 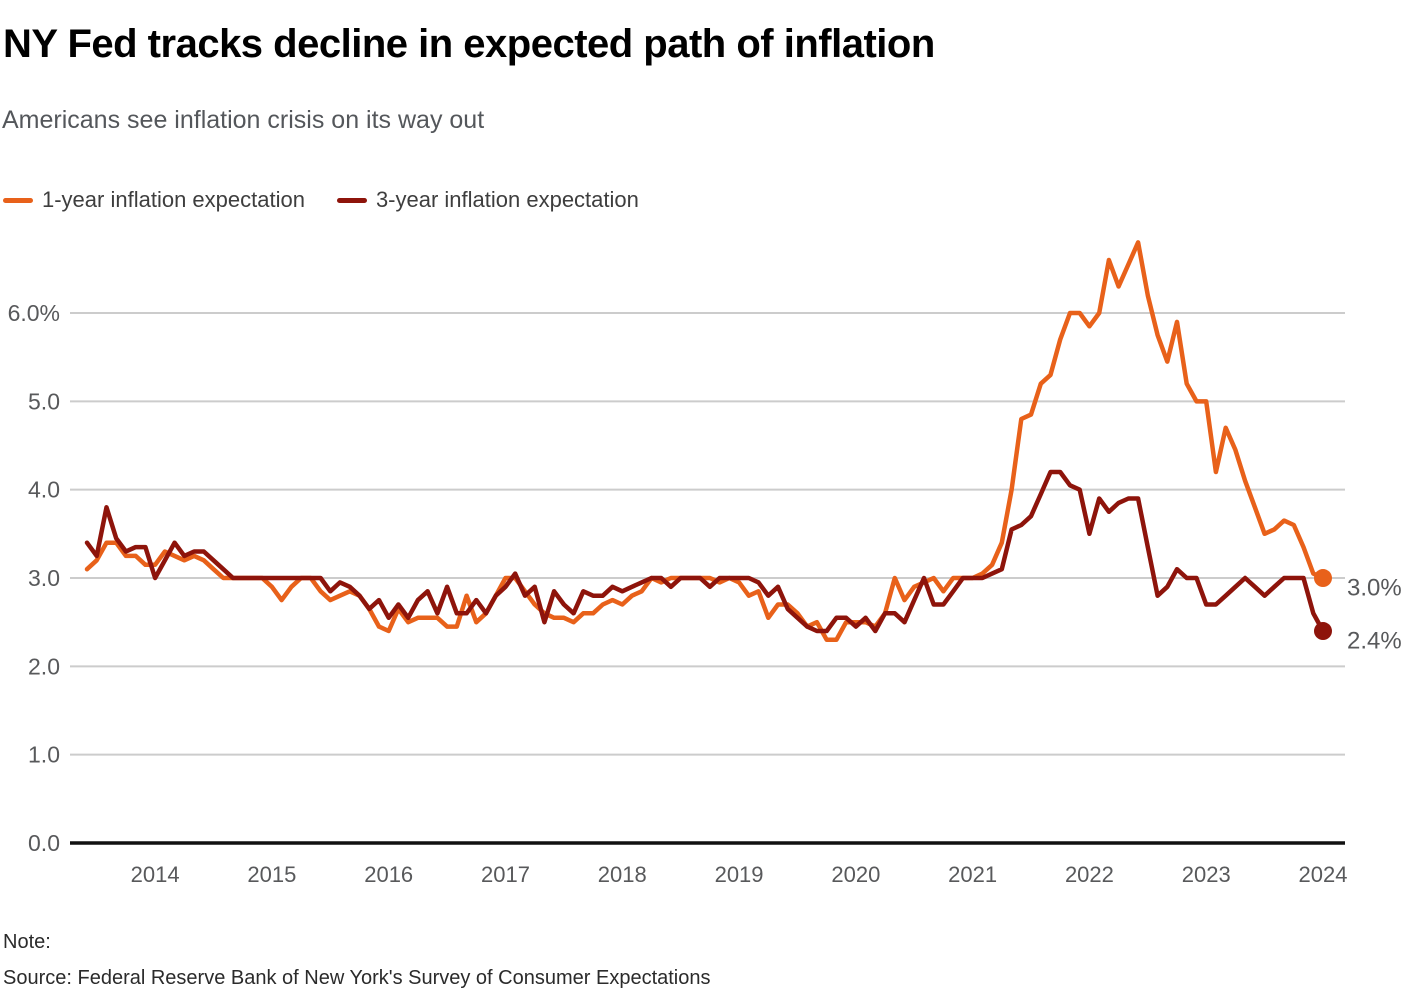 I want to click on legend-label-1year: 1-year inflation expectation, so click(x=173, y=199).